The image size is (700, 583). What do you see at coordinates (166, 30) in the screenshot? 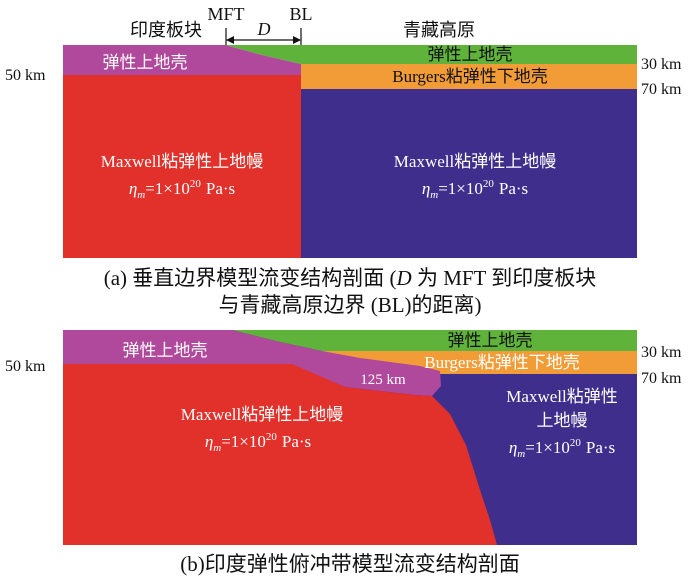
I see `india-plate-label: 印度板块` at bounding box center [166, 30].